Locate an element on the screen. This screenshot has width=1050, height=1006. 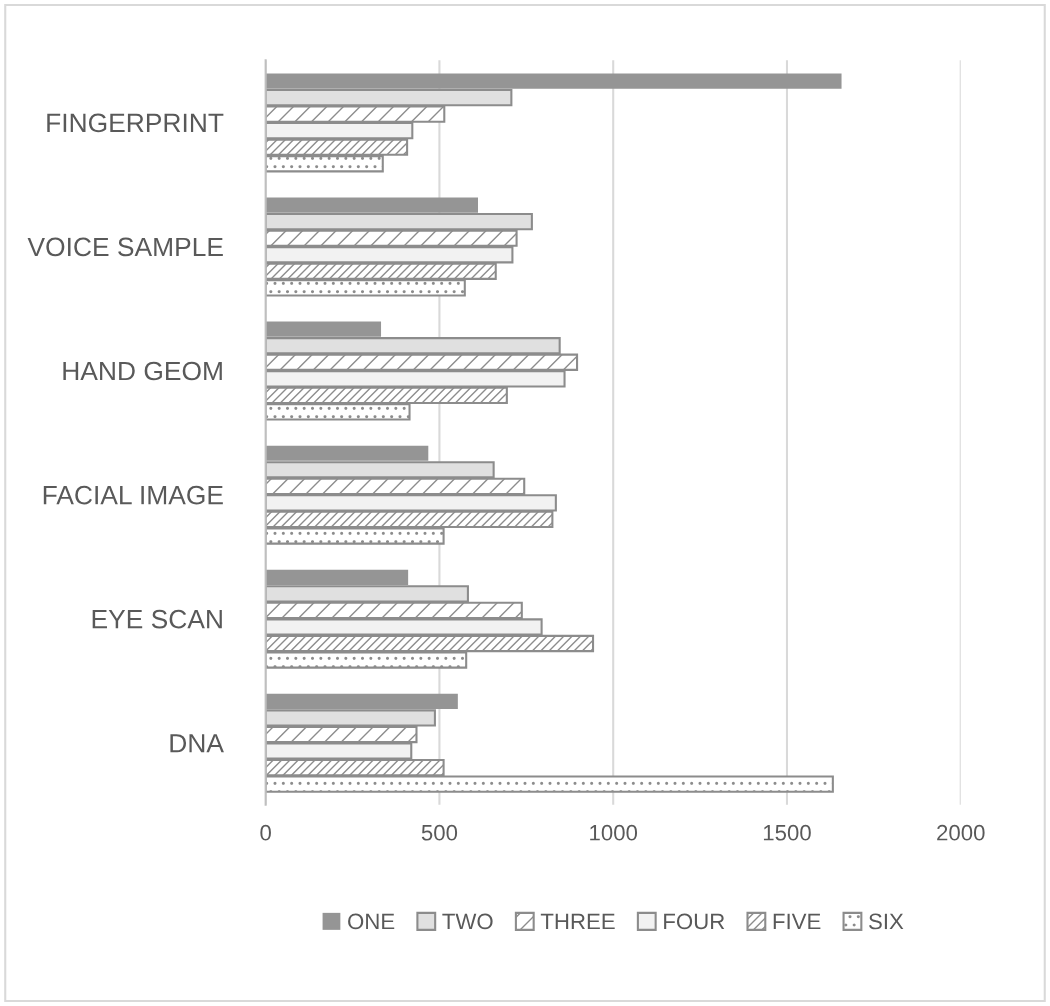
x-tick-label: 1000 is located at coordinates (614, 832).